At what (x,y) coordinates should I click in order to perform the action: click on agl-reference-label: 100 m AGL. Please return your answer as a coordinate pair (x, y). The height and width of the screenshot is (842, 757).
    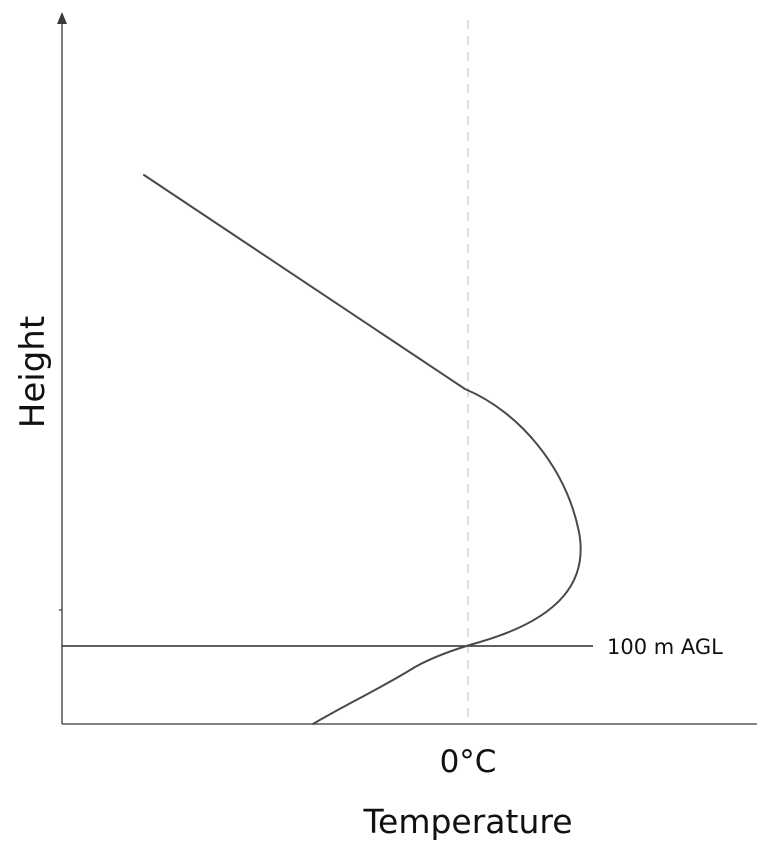
    Looking at the image, I should click on (665, 647).